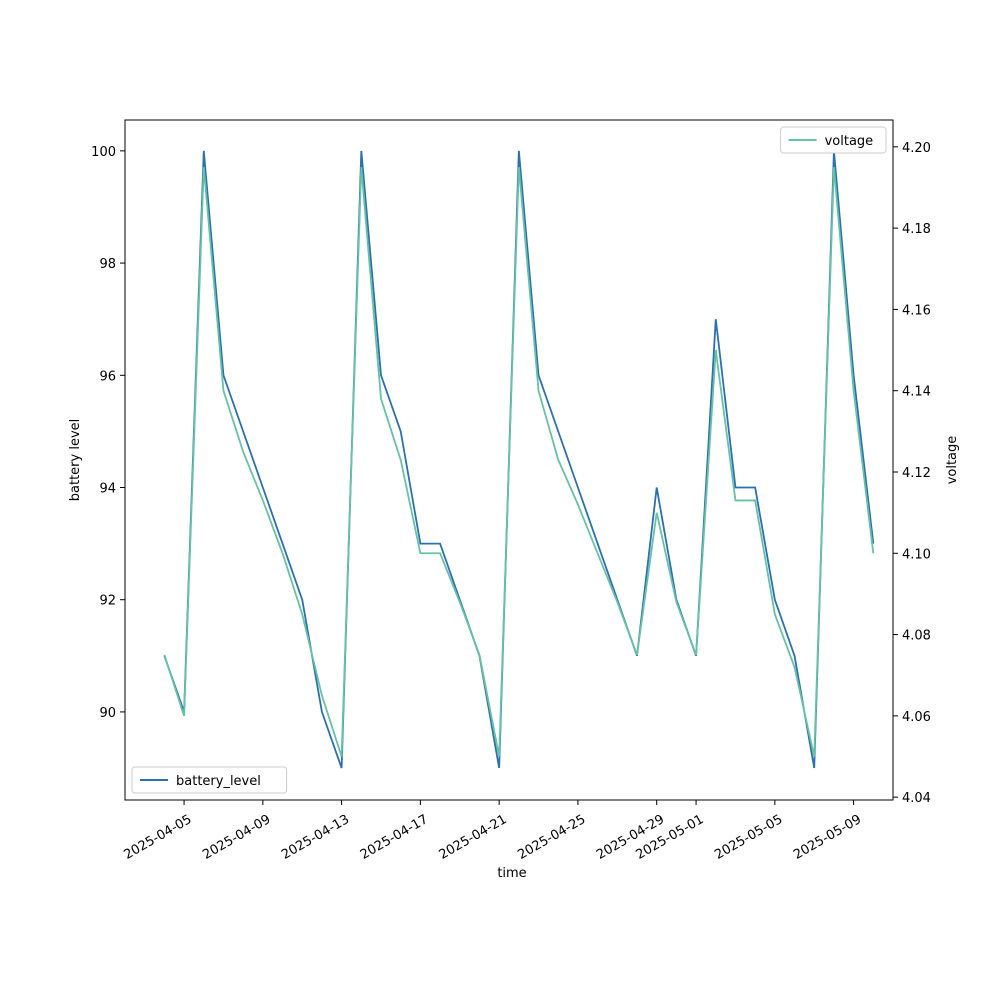  I want to click on x-axis-label: time, so click(511, 873).